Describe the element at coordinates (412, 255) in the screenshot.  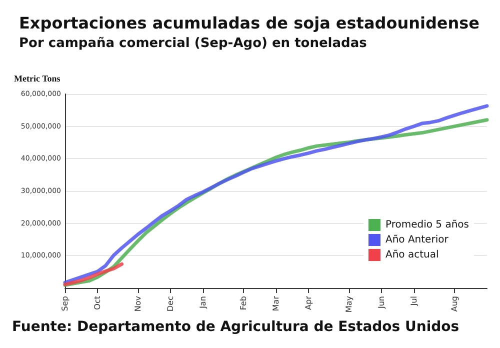
I see `legend-label: Año actual` at that location.